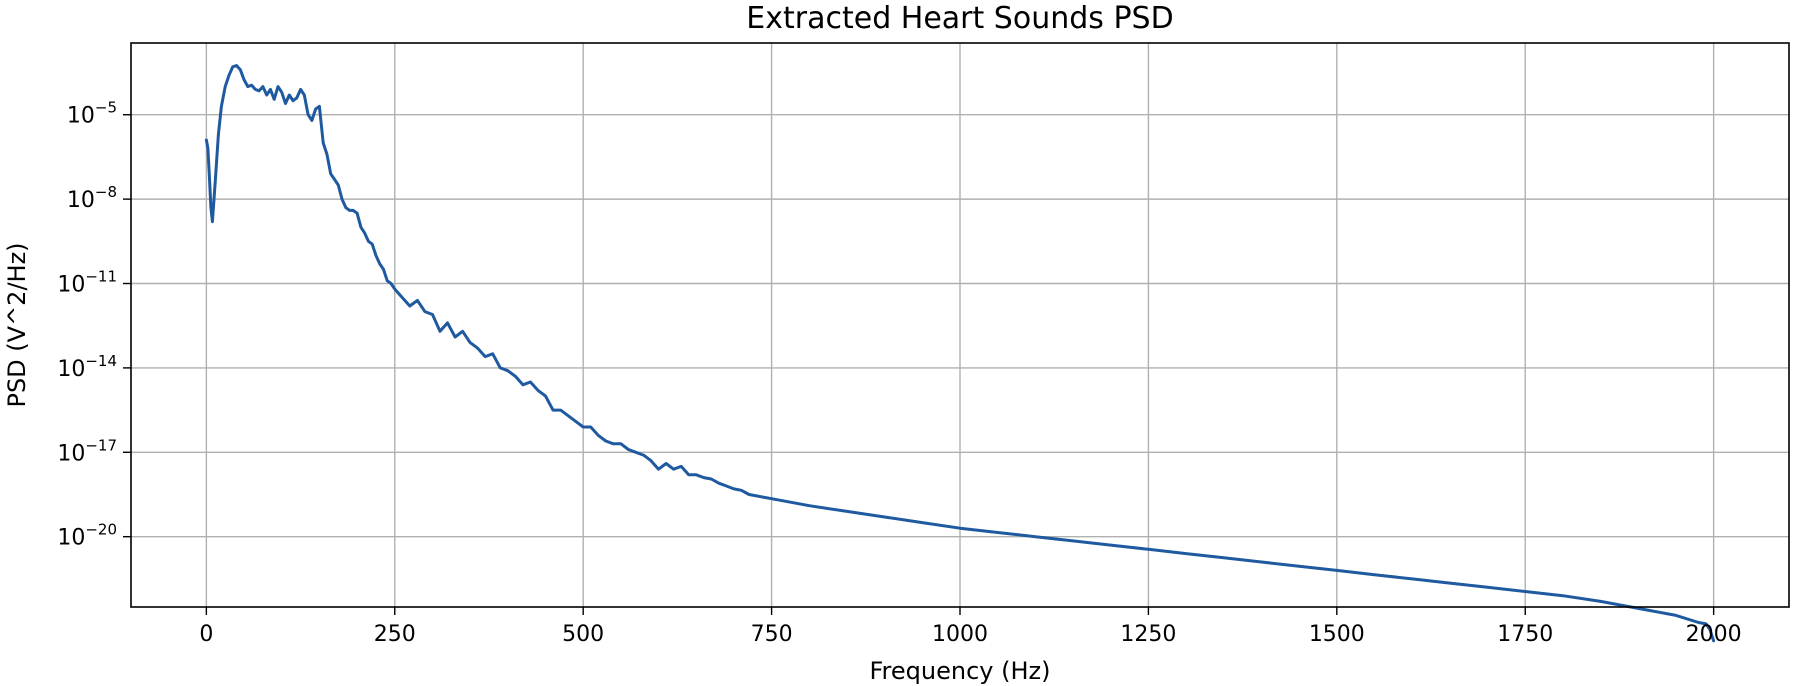 This screenshot has height=686, width=1794. What do you see at coordinates (395, 634) in the screenshot?
I see `x-tick-label: 250` at bounding box center [395, 634].